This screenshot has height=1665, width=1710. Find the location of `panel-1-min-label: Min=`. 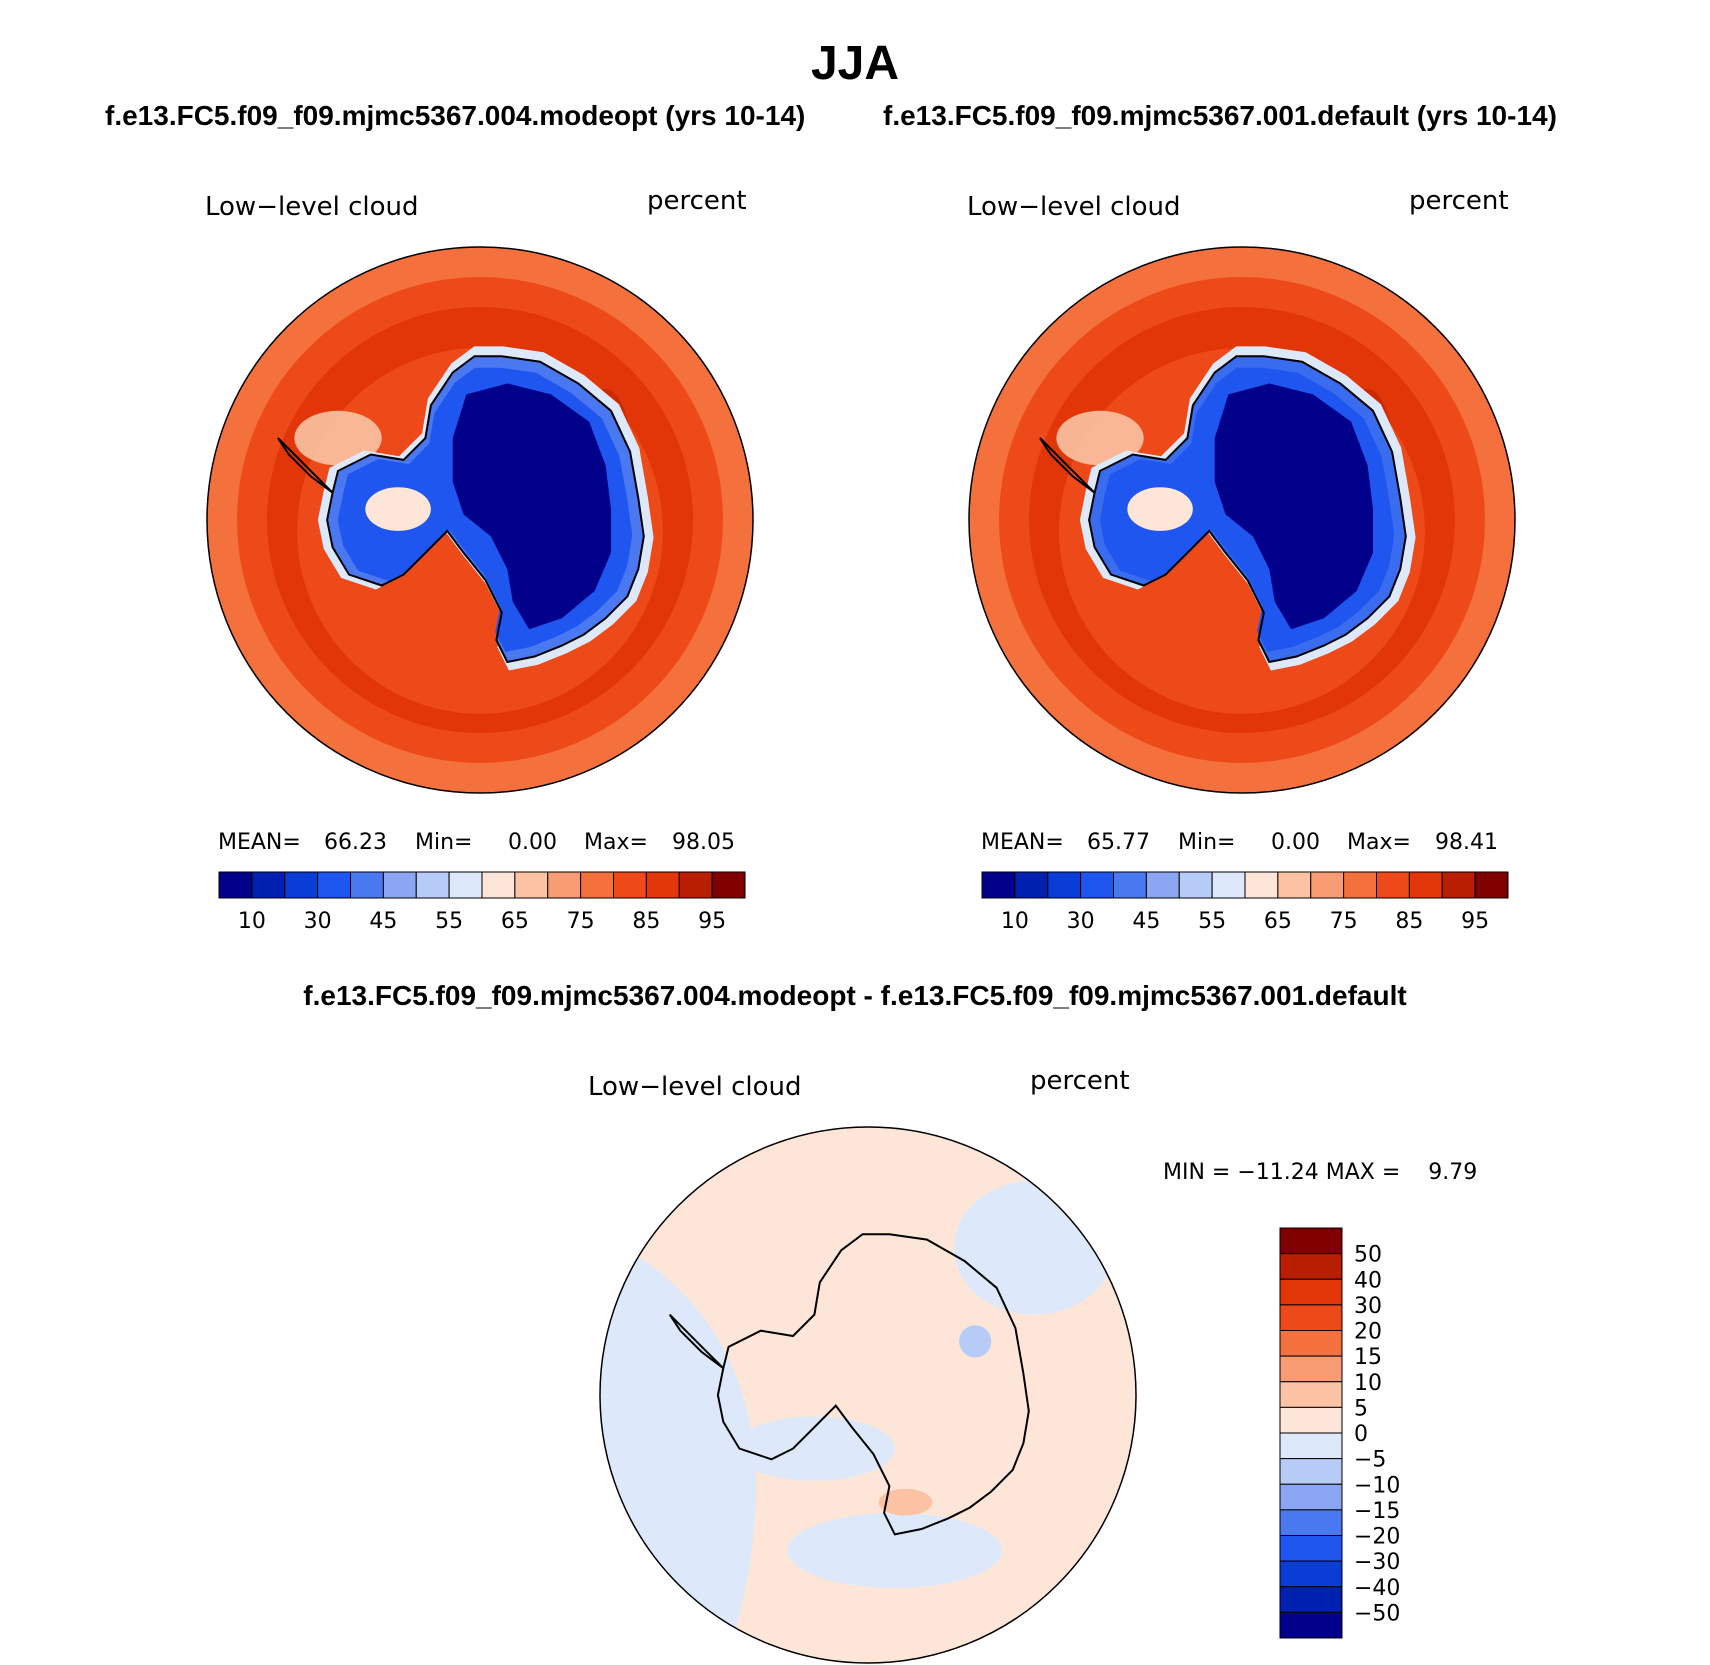

panel-1-min-label: Min= is located at coordinates (444, 842).